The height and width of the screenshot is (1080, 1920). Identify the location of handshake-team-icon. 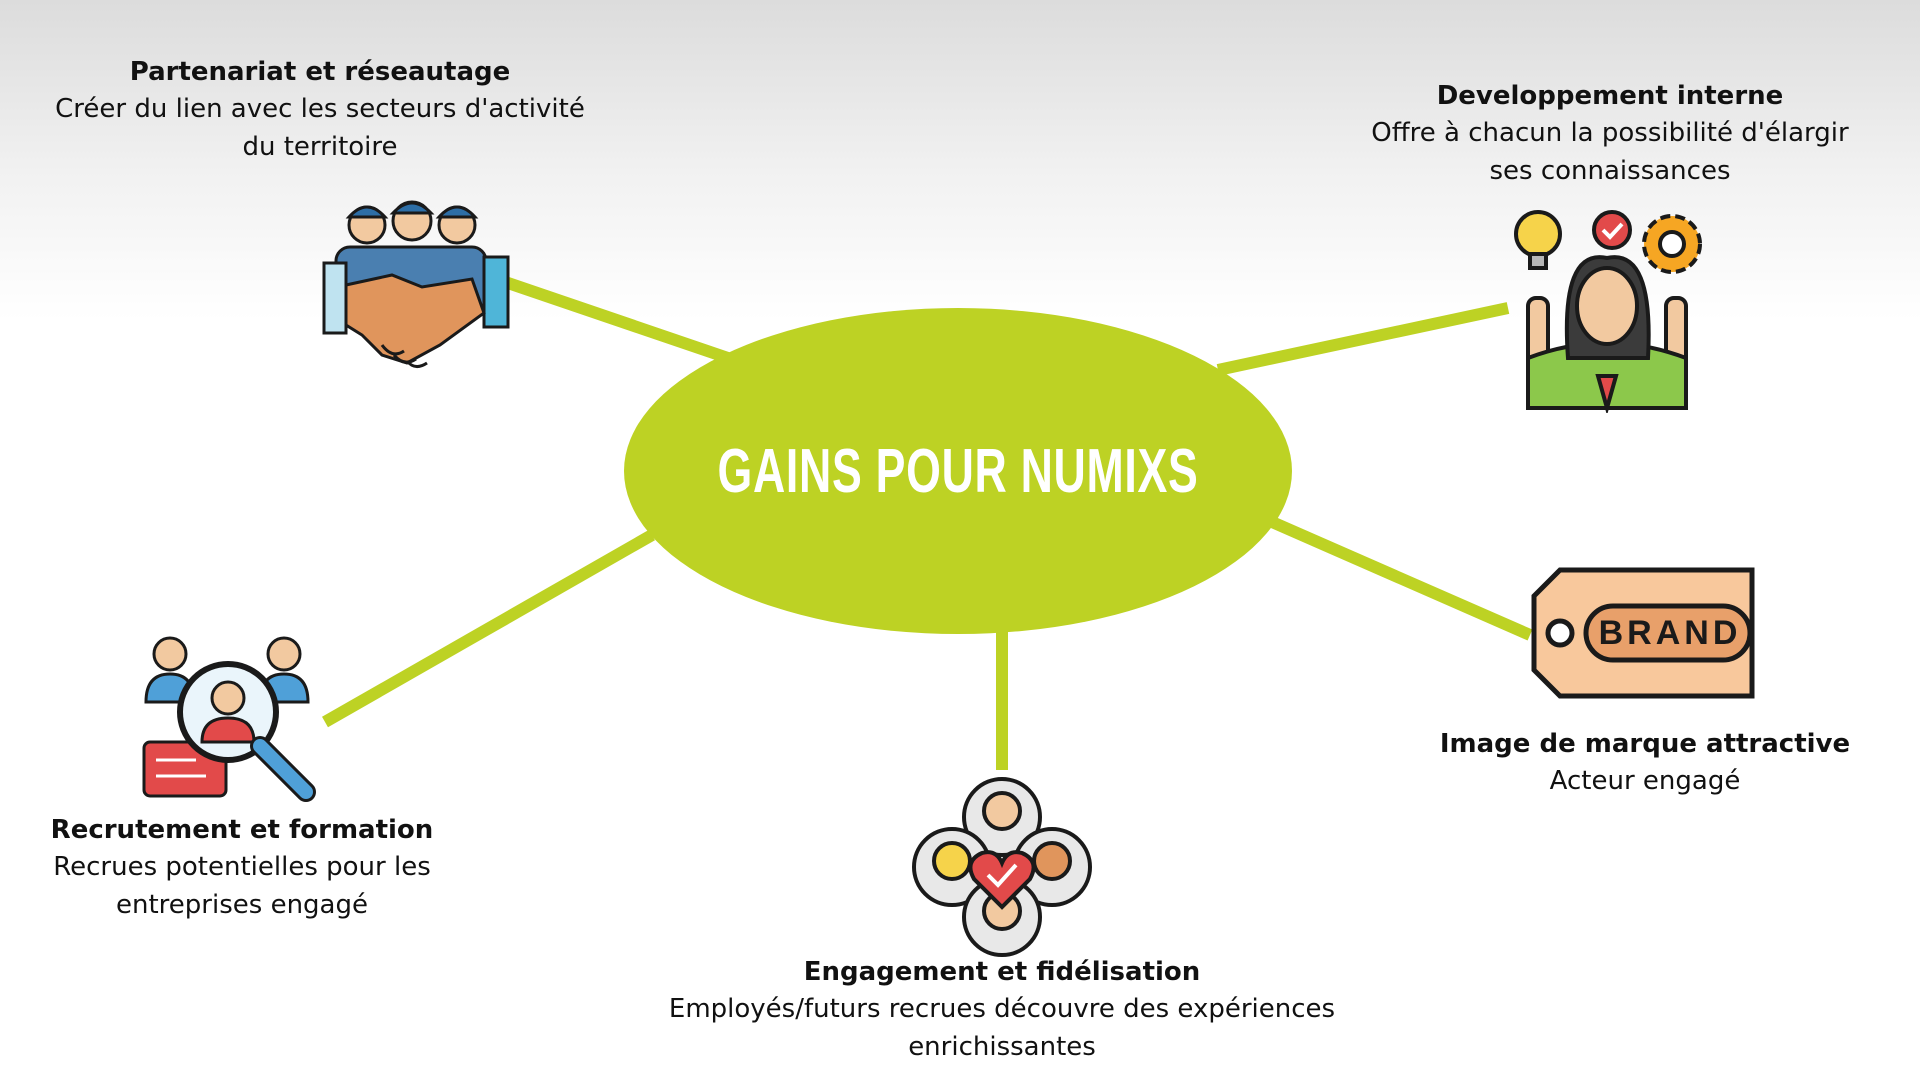
(416, 284).